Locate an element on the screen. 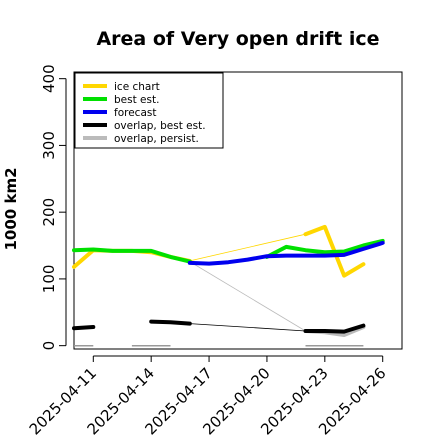 The height and width of the screenshot is (440, 440). legend-label: ice chart is located at coordinates (137, 87).